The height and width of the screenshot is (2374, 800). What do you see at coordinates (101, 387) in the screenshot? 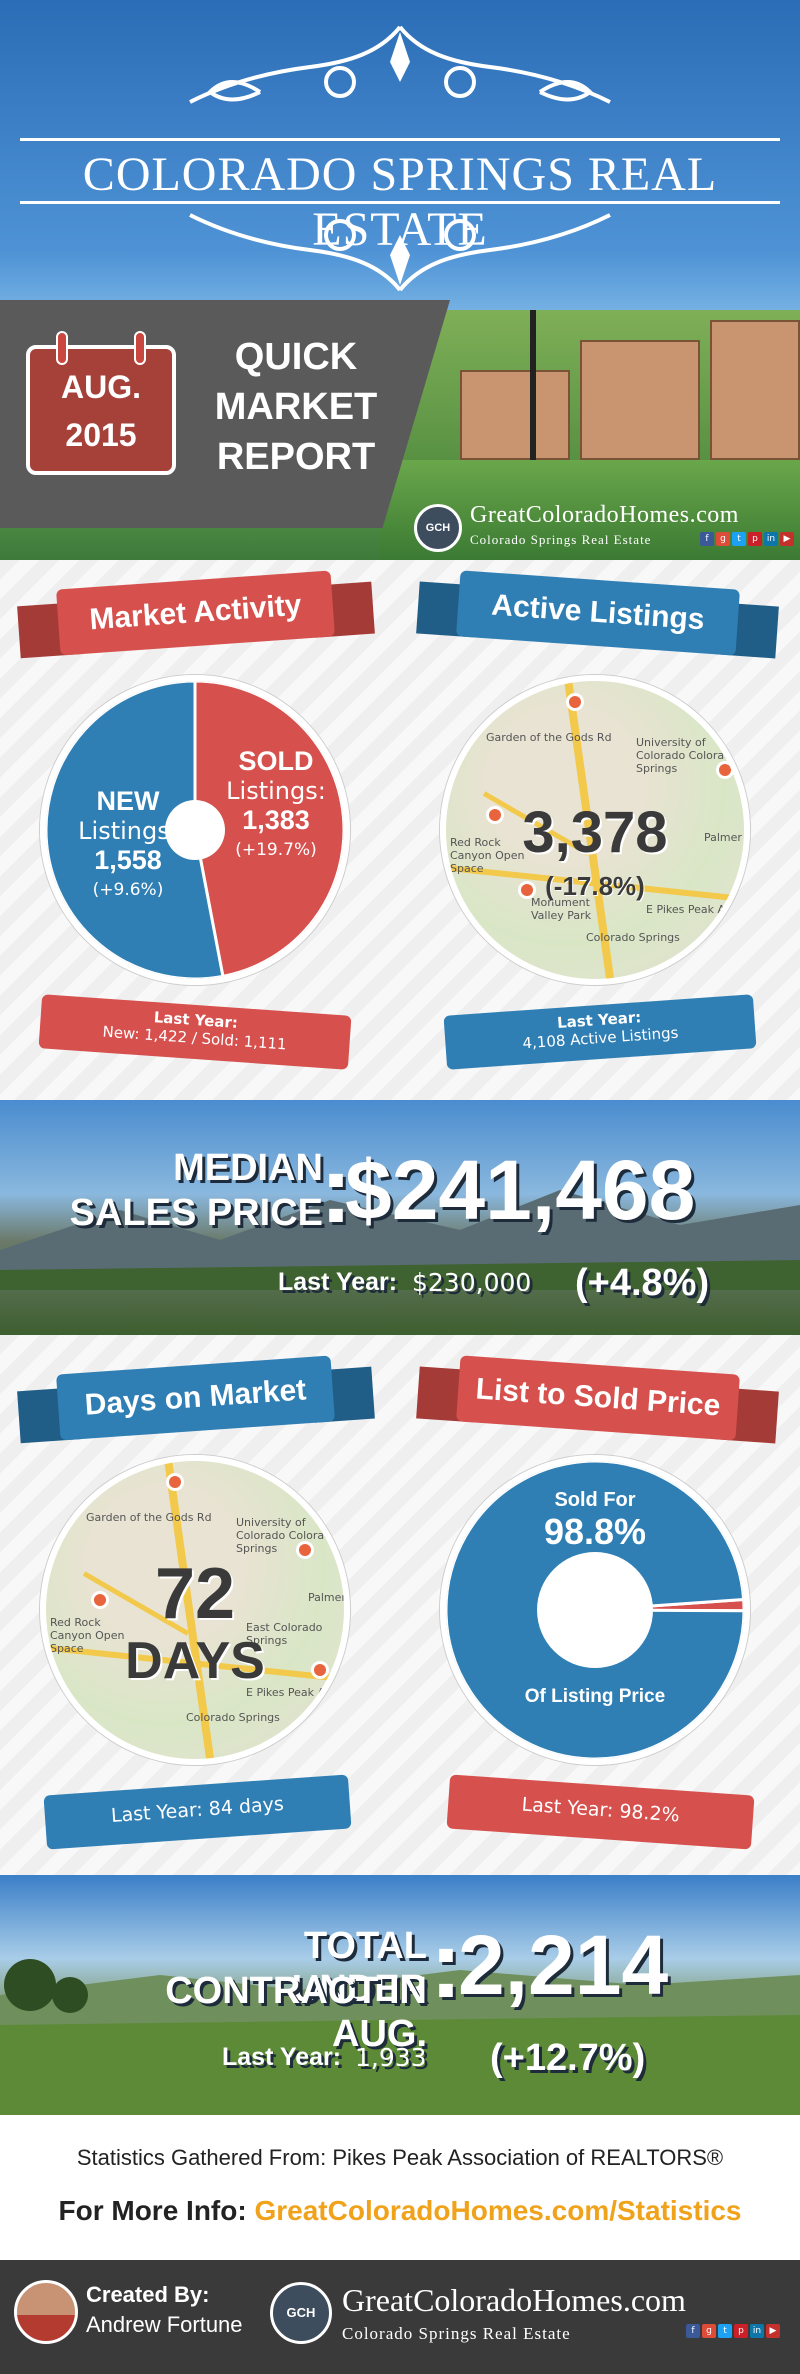
I see `report-month: AUG.` at bounding box center [101, 387].